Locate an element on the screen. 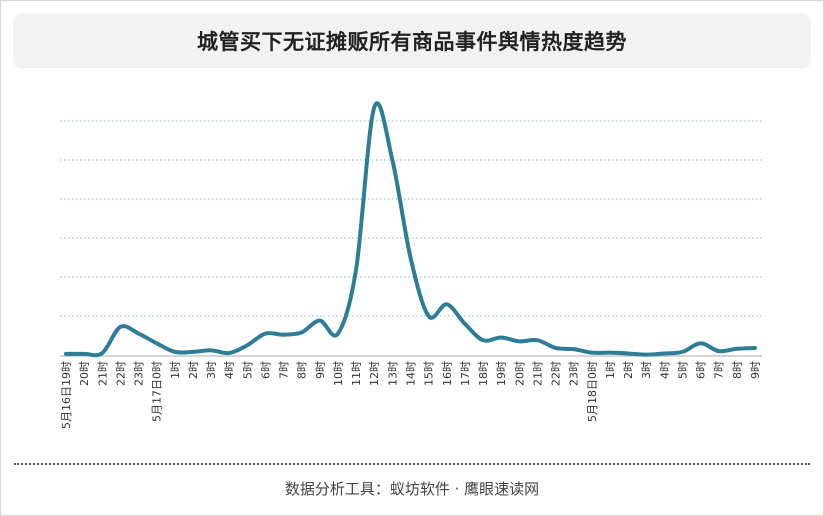 This screenshot has height=516, width=824. x-tick-label: 15时 is located at coordinates (429, 373).